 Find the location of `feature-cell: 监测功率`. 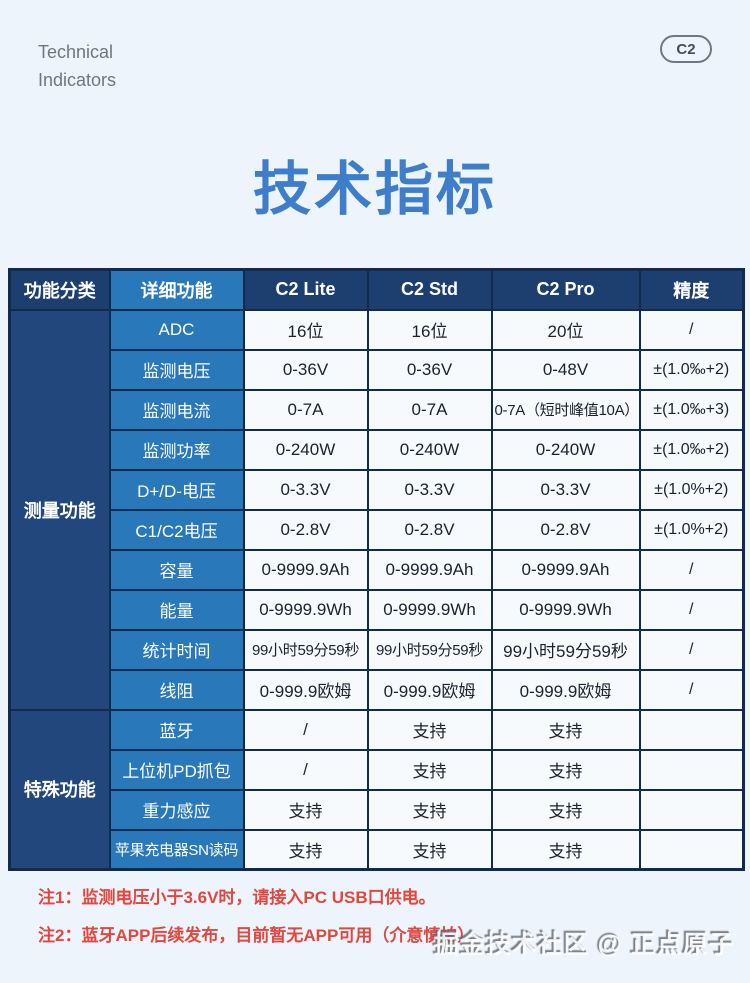

feature-cell: 监测功率 is located at coordinates (176, 449).